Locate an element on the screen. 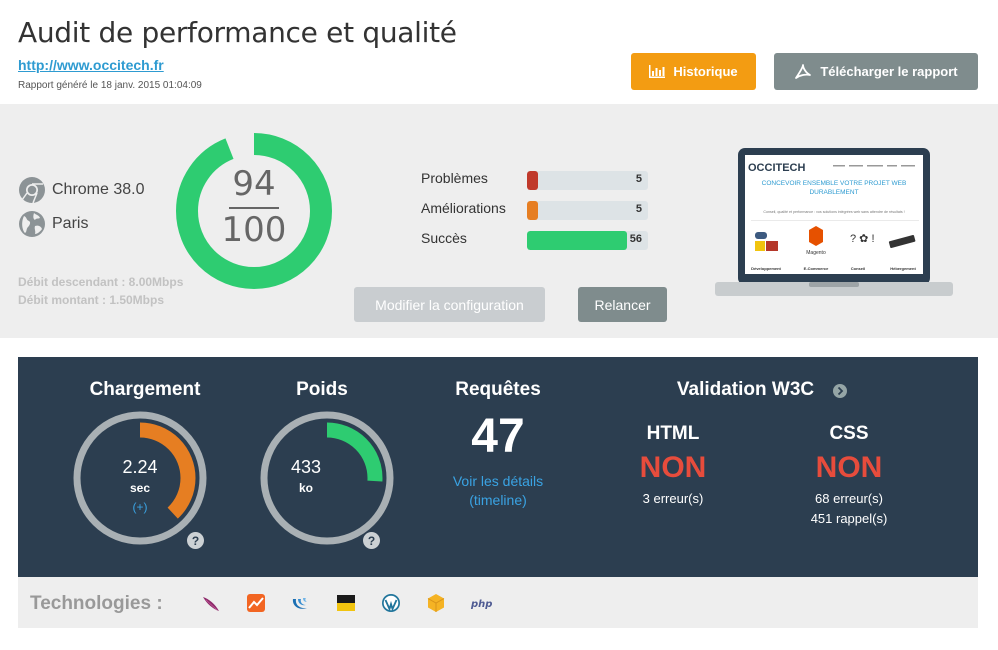  location-info: Paris is located at coordinates (53, 224).